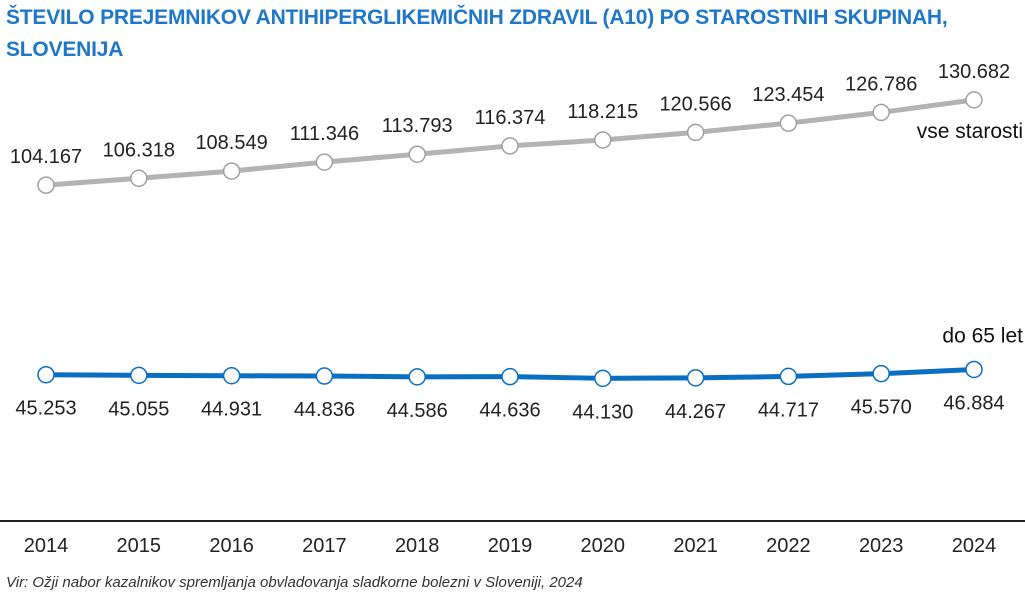  Describe the element at coordinates (417, 411) in the screenshot. I see `data-label-under-65: 44.586` at that location.